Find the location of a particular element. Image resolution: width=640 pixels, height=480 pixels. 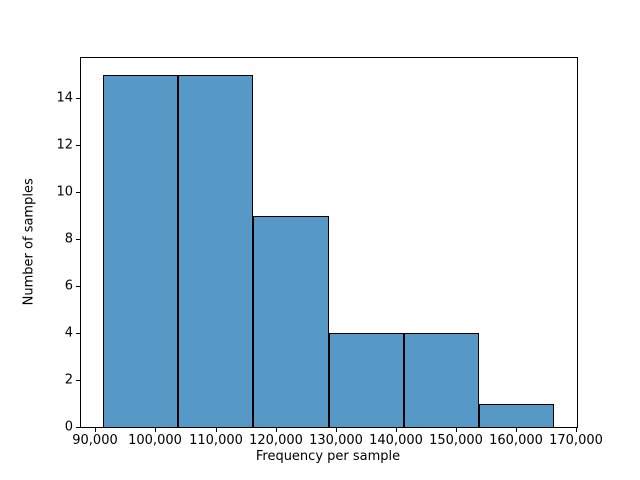

x-tick-label: 120,000 is located at coordinates (276, 440).